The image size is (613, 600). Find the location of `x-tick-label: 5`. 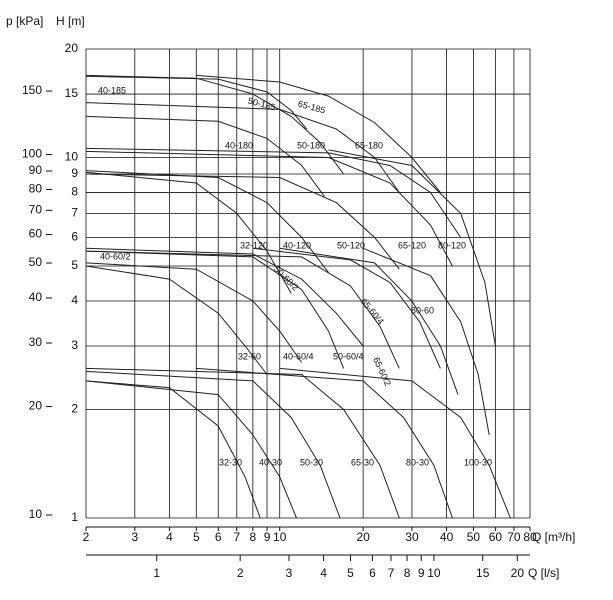

x-tick-label: 5 is located at coordinates (196, 537).